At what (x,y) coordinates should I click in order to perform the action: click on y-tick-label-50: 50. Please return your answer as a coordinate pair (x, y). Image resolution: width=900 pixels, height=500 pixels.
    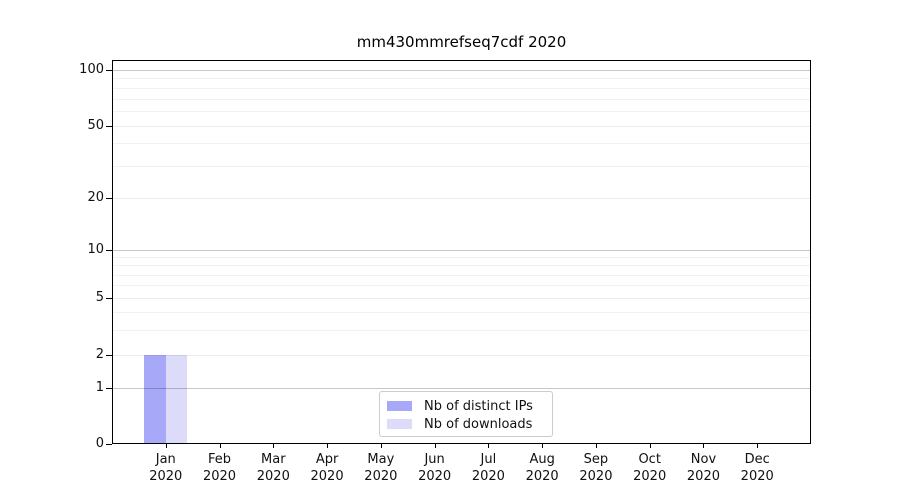
    Looking at the image, I should click on (95, 125).